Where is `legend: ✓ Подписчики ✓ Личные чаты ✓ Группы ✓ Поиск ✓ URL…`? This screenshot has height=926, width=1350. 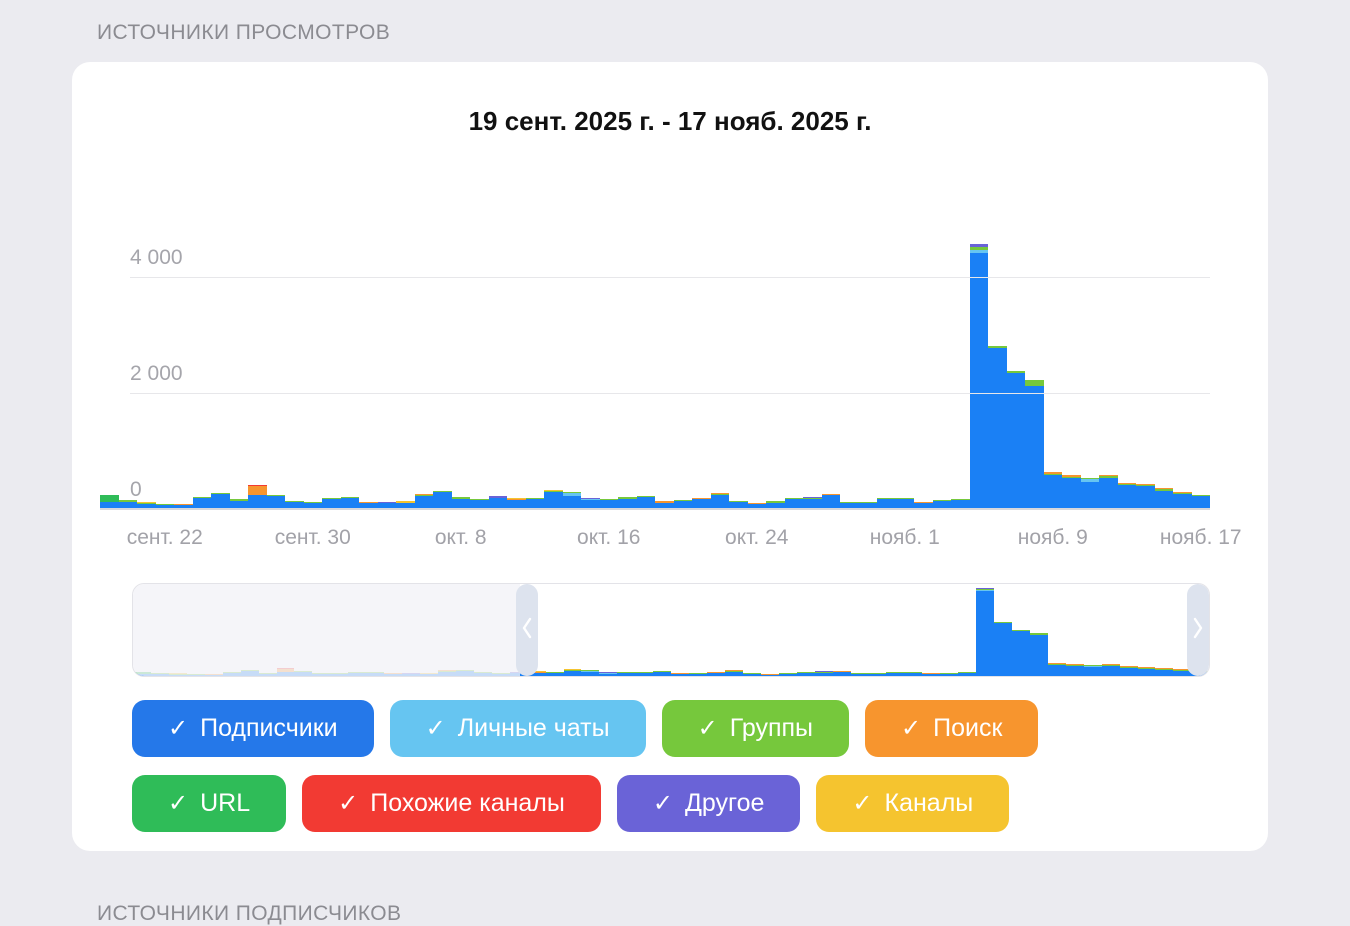 legend: ✓ Подписчики ✓ Личные чаты ✓ Группы ✓ Поиск ✓ URL… is located at coordinates (585, 766).